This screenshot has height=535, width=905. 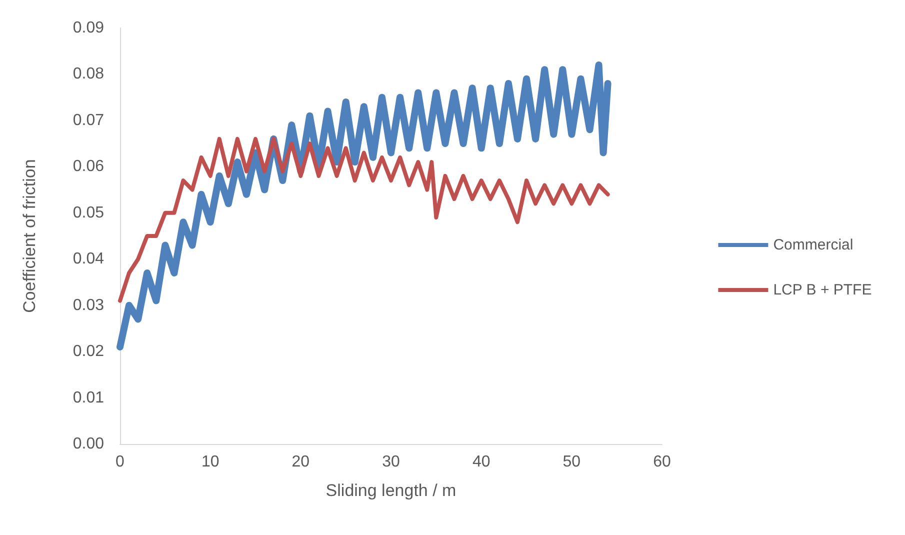 I want to click on legend-label: LCP B + PTFE, so click(x=822, y=290).